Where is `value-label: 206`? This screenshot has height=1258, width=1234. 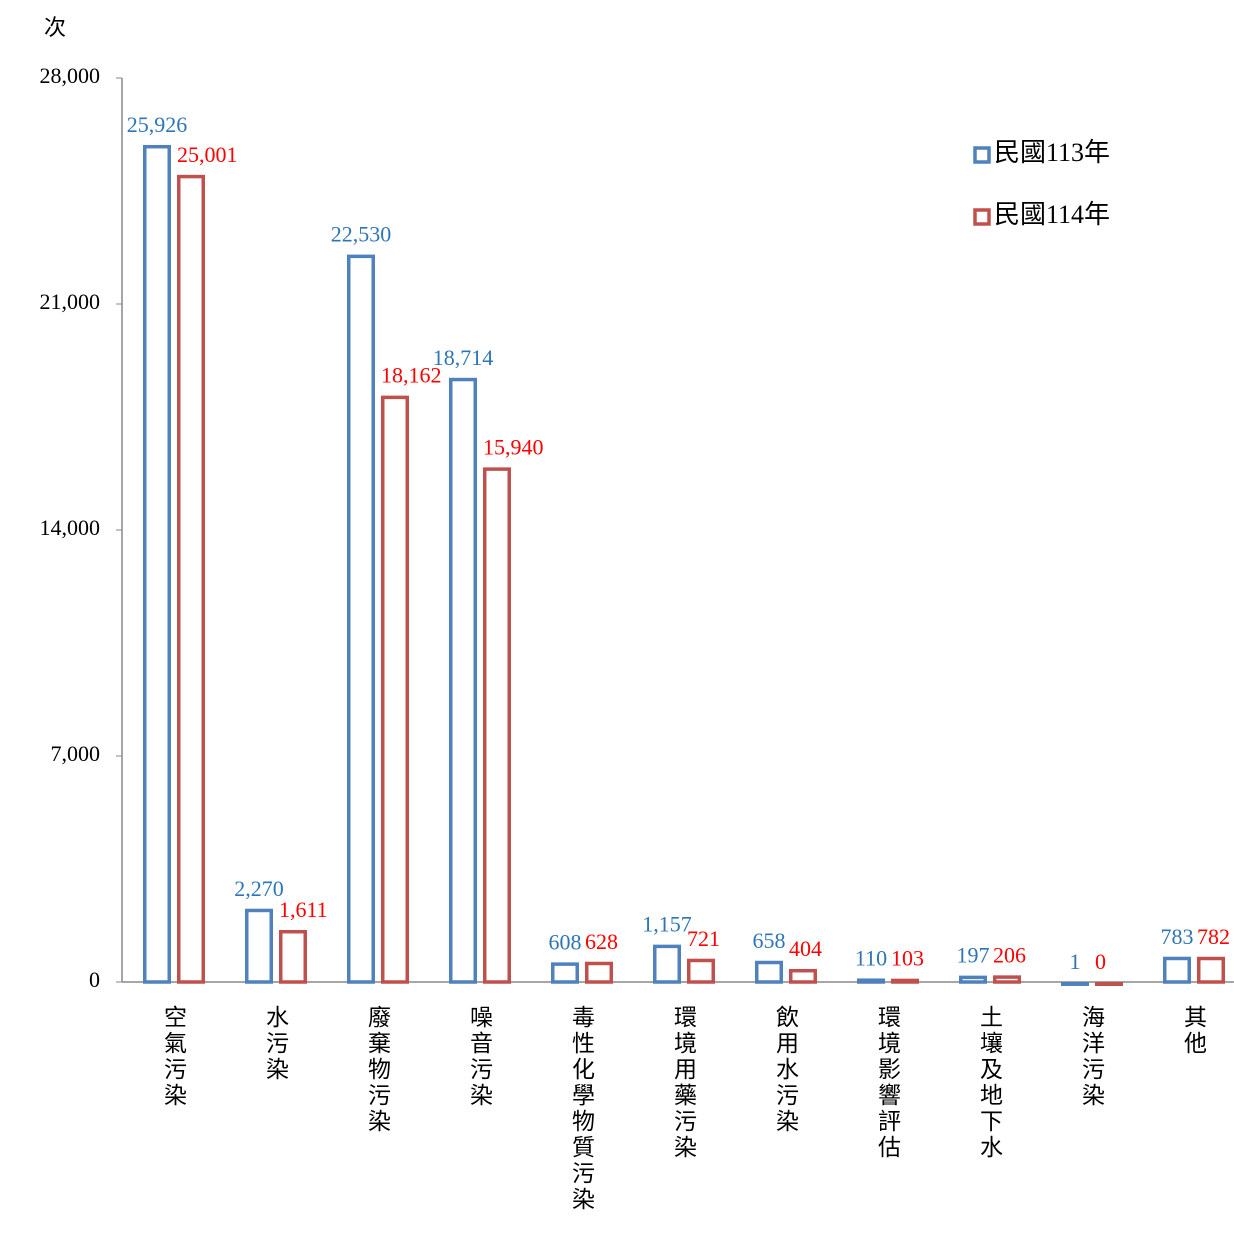
value-label: 206 is located at coordinates (1009, 954).